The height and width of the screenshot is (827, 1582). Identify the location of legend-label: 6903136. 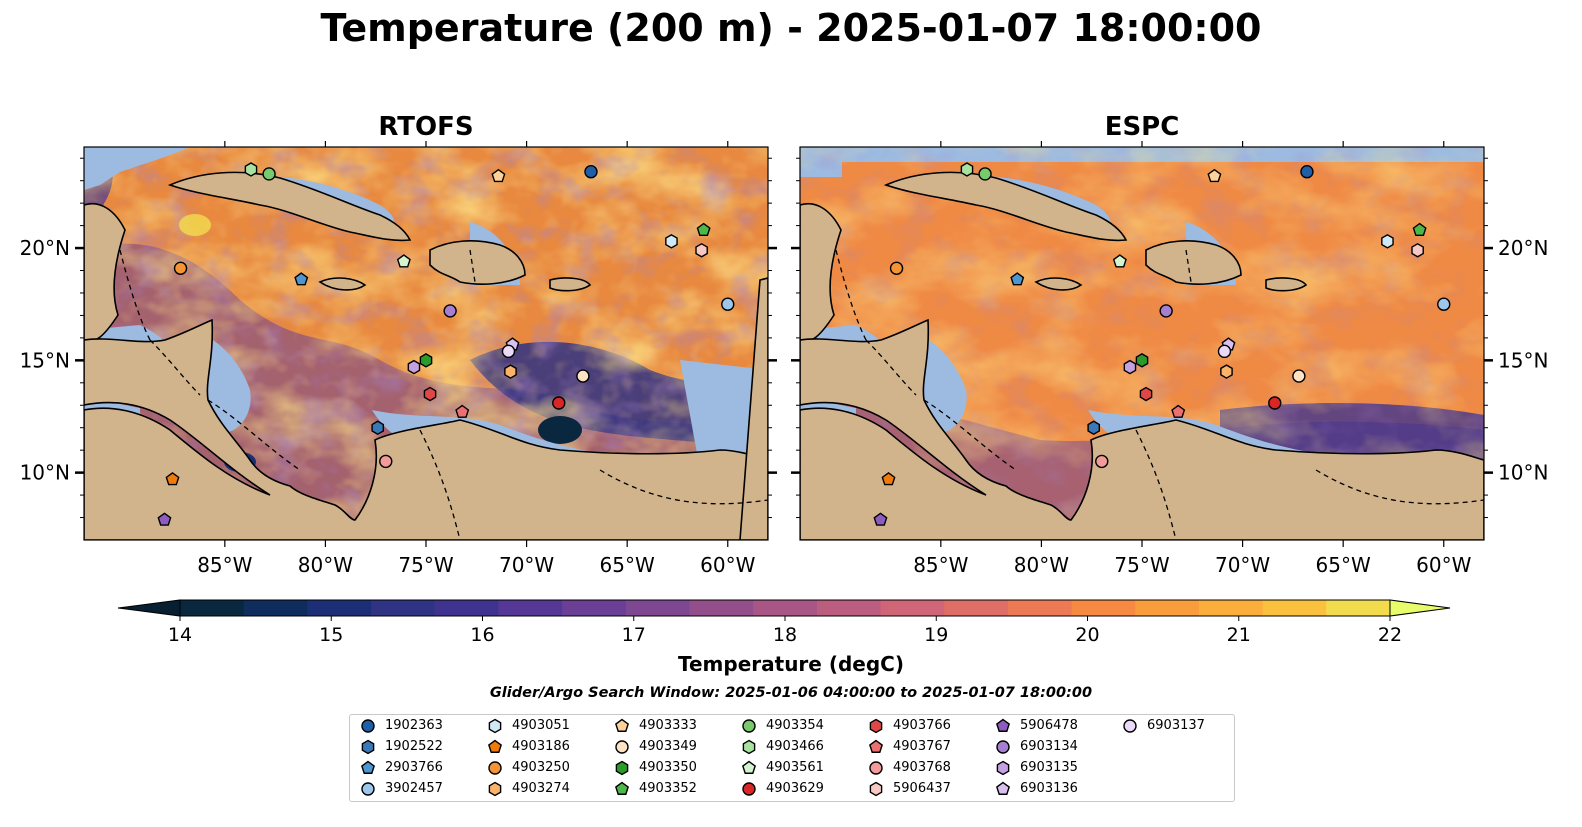
(1049, 788).